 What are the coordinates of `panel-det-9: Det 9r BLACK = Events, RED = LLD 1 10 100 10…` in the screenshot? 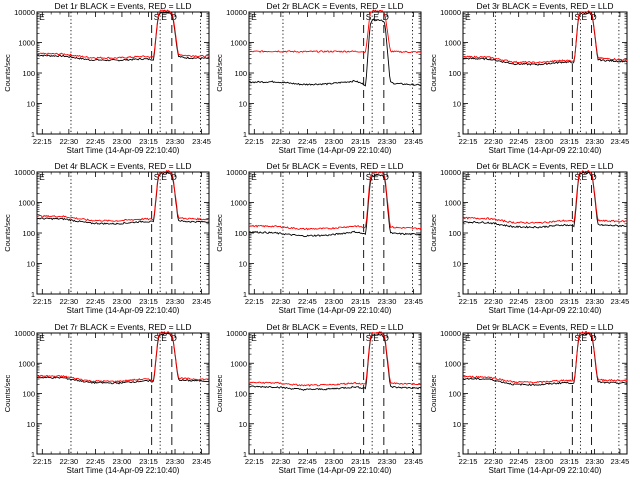 It's located at (529, 398).